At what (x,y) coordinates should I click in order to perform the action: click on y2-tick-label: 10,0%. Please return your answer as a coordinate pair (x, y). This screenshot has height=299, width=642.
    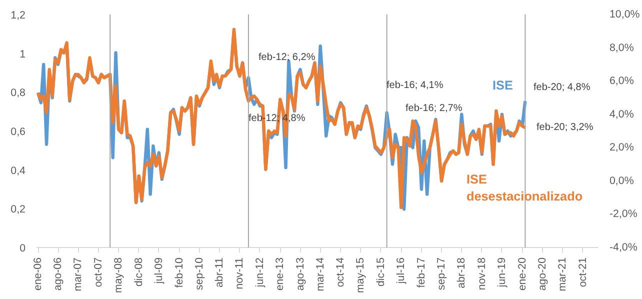
    Looking at the image, I should click on (625, 14).